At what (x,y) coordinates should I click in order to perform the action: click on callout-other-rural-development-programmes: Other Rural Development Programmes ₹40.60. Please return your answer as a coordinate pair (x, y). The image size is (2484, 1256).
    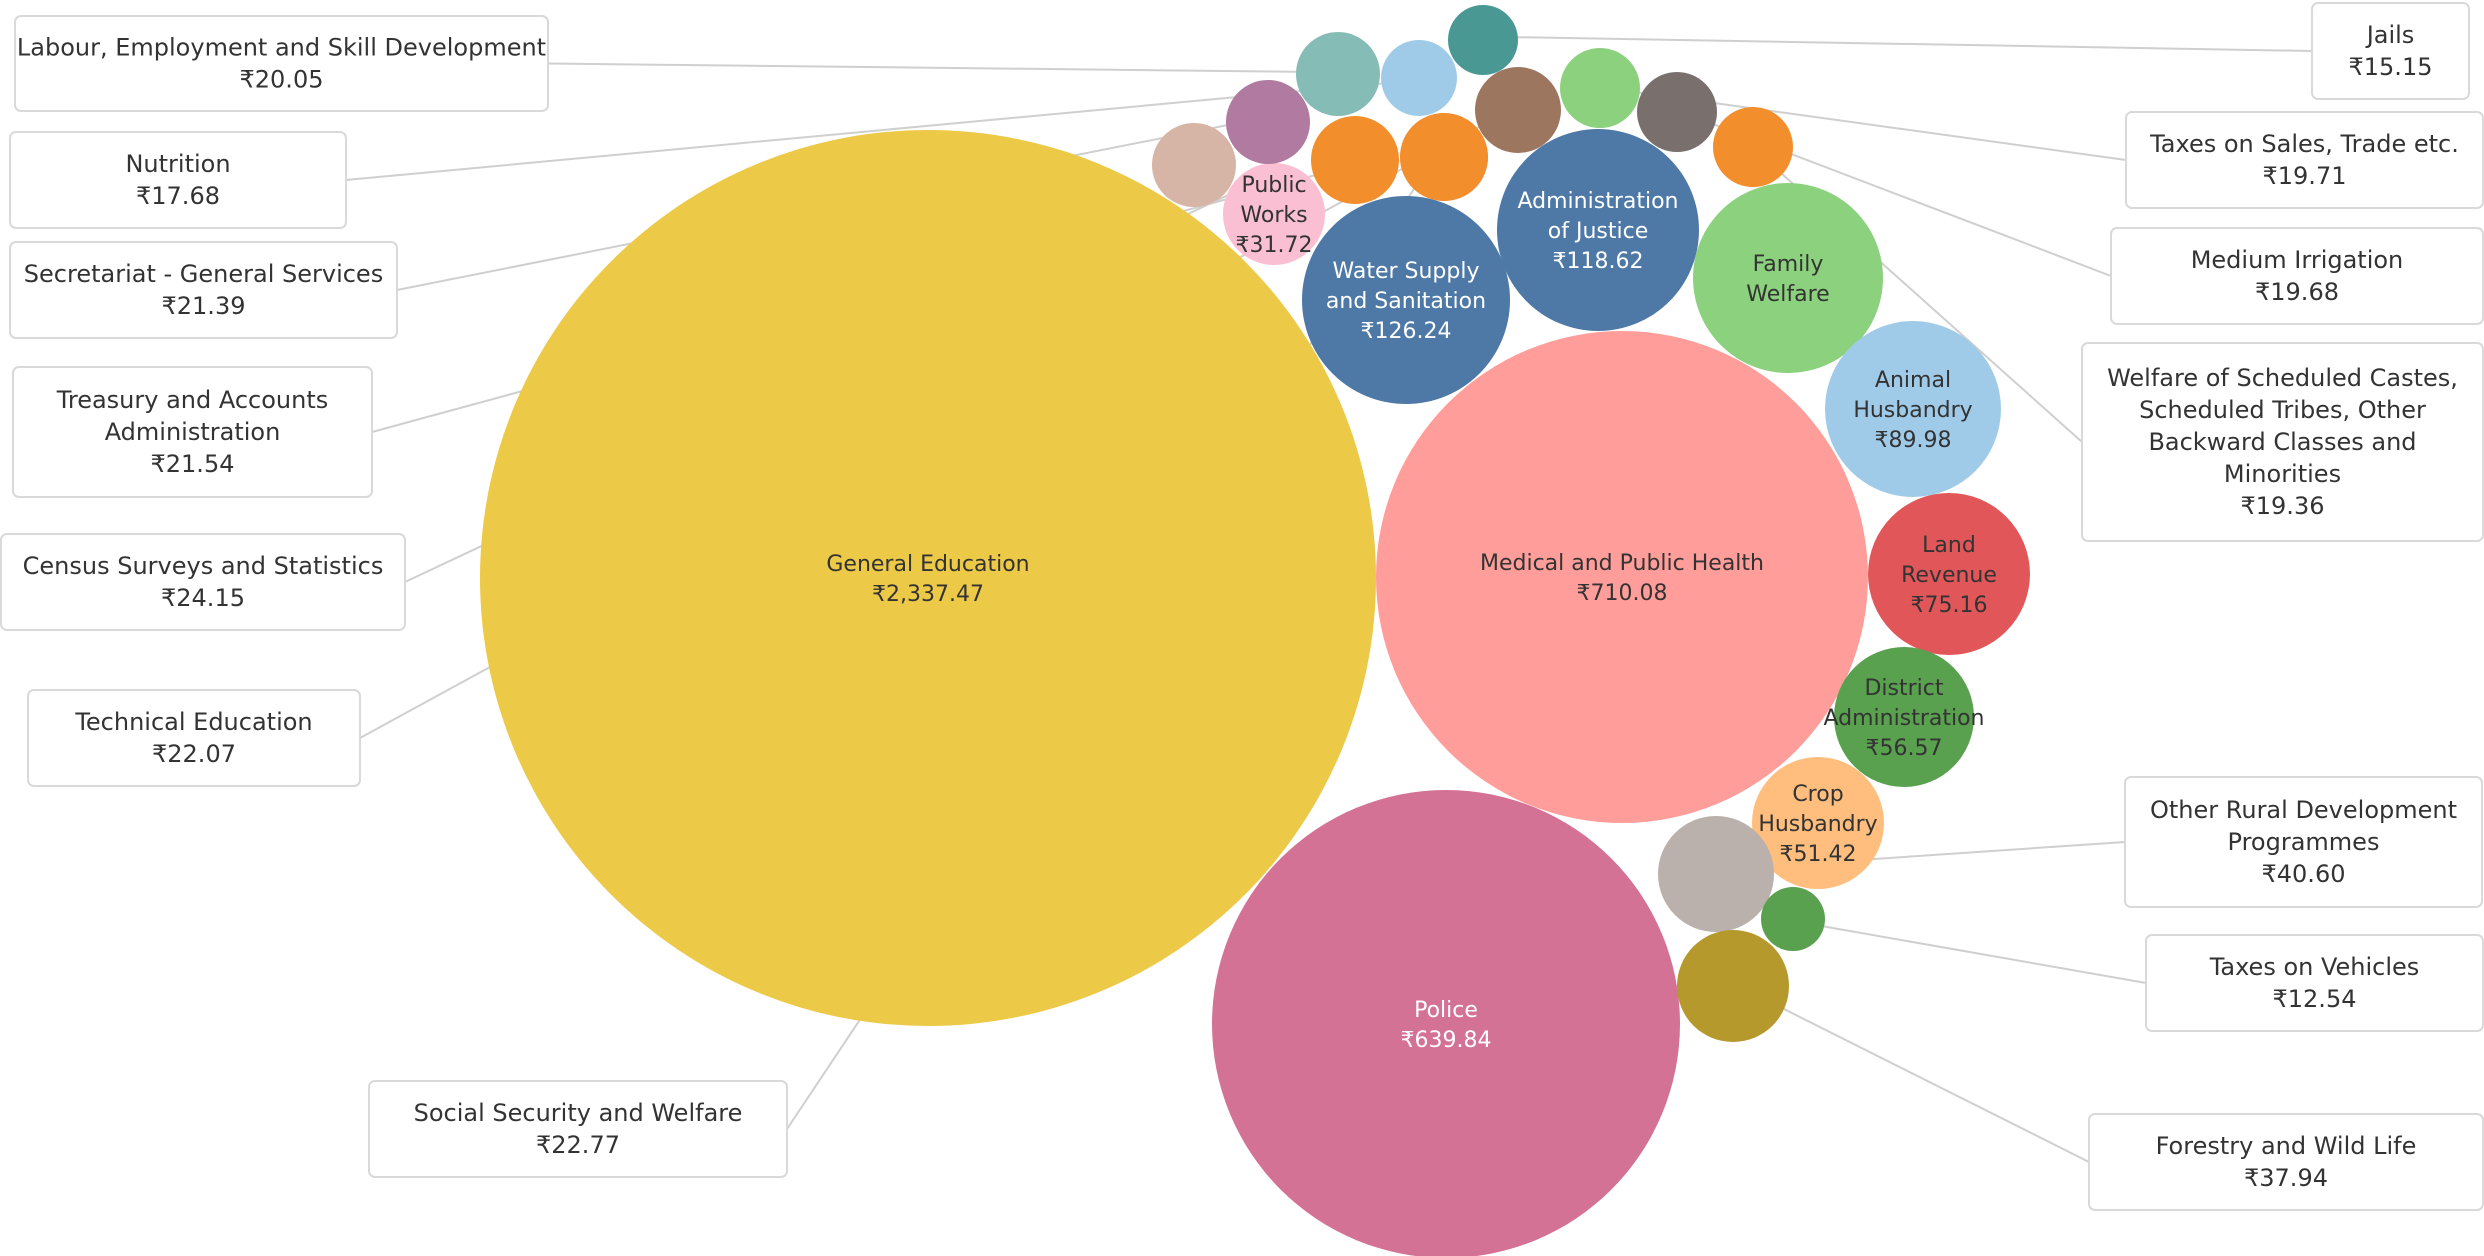
    Looking at the image, I should click on (2303, 842).